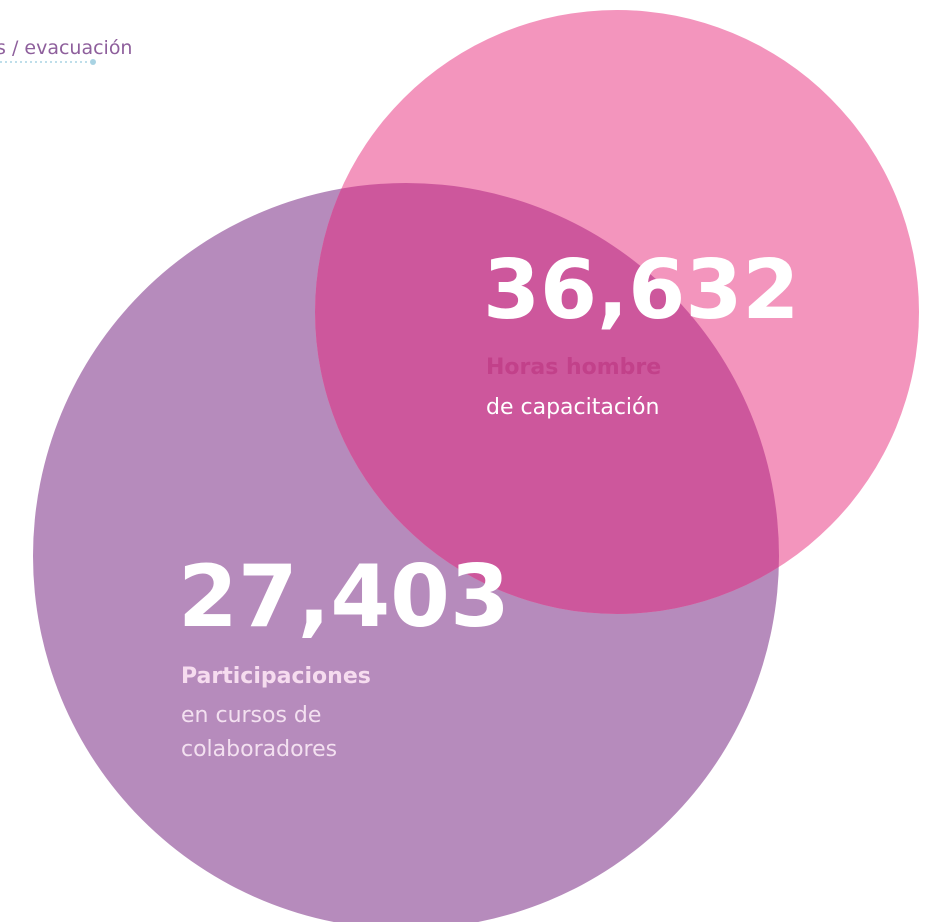 The height and width of the screenshot is (922, 948). What do you see at coordinates (93, 62) in the screenshot?
I see `divider-dot` at bounding box center [93, 62].